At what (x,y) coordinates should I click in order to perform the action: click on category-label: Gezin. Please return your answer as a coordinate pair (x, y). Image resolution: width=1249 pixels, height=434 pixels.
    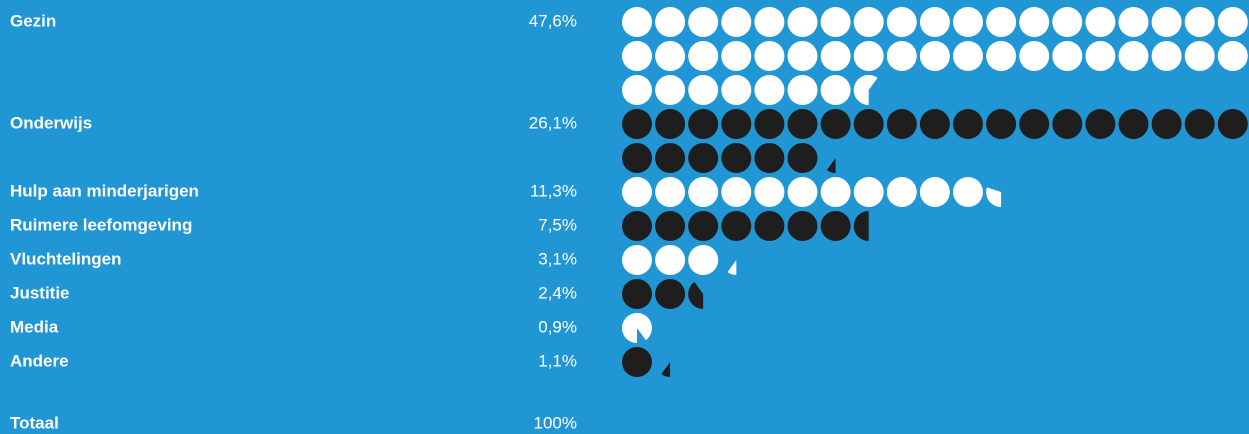
    Looking at the image, I should click on (33, 20).